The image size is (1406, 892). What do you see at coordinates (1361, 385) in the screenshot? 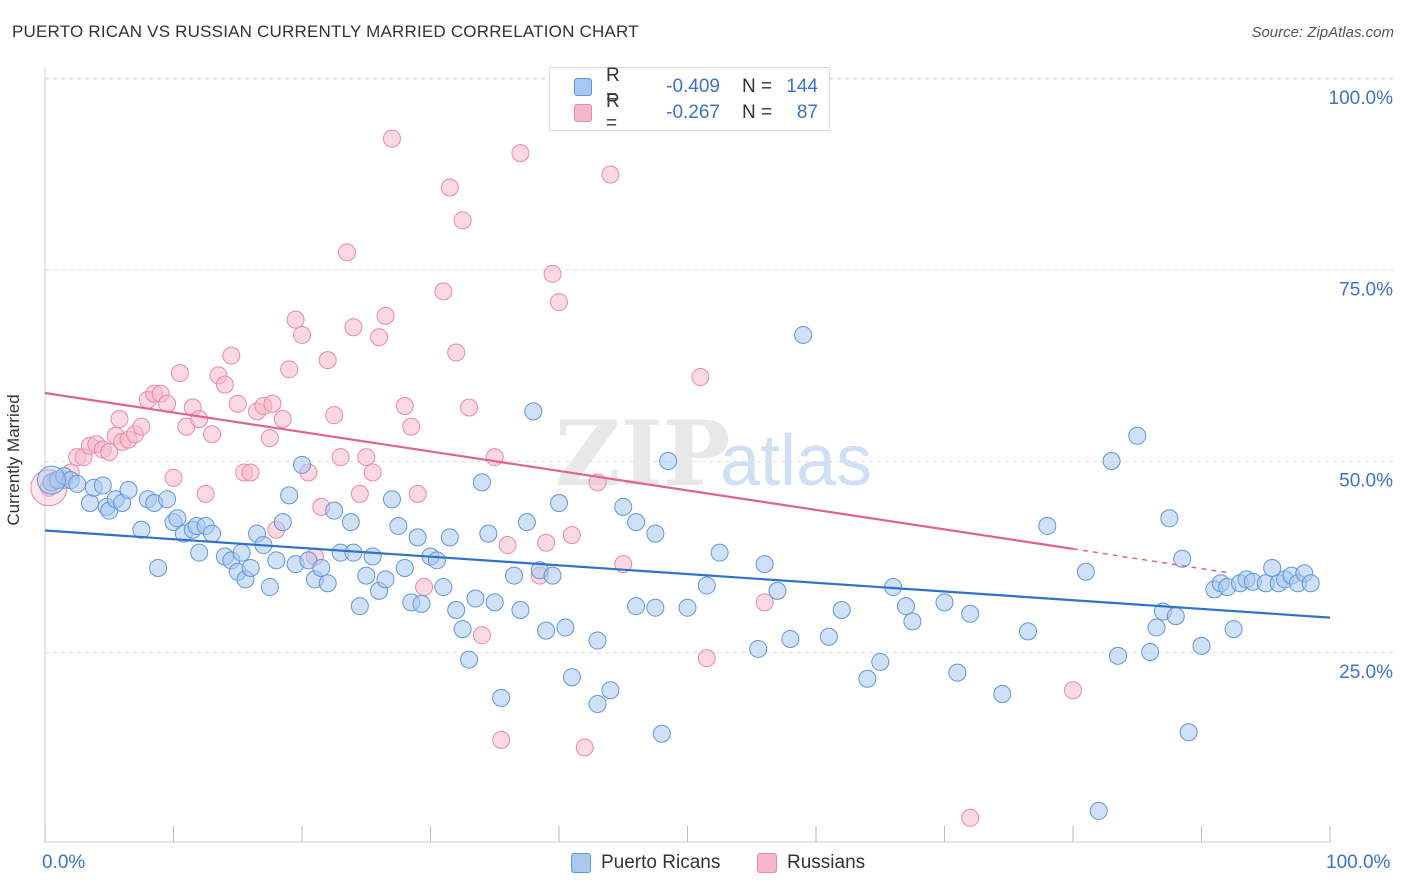
I see `y-tick-labels: 25.0% 50.0% 75.0% 100.0%` at bounding box center [1361, 385].